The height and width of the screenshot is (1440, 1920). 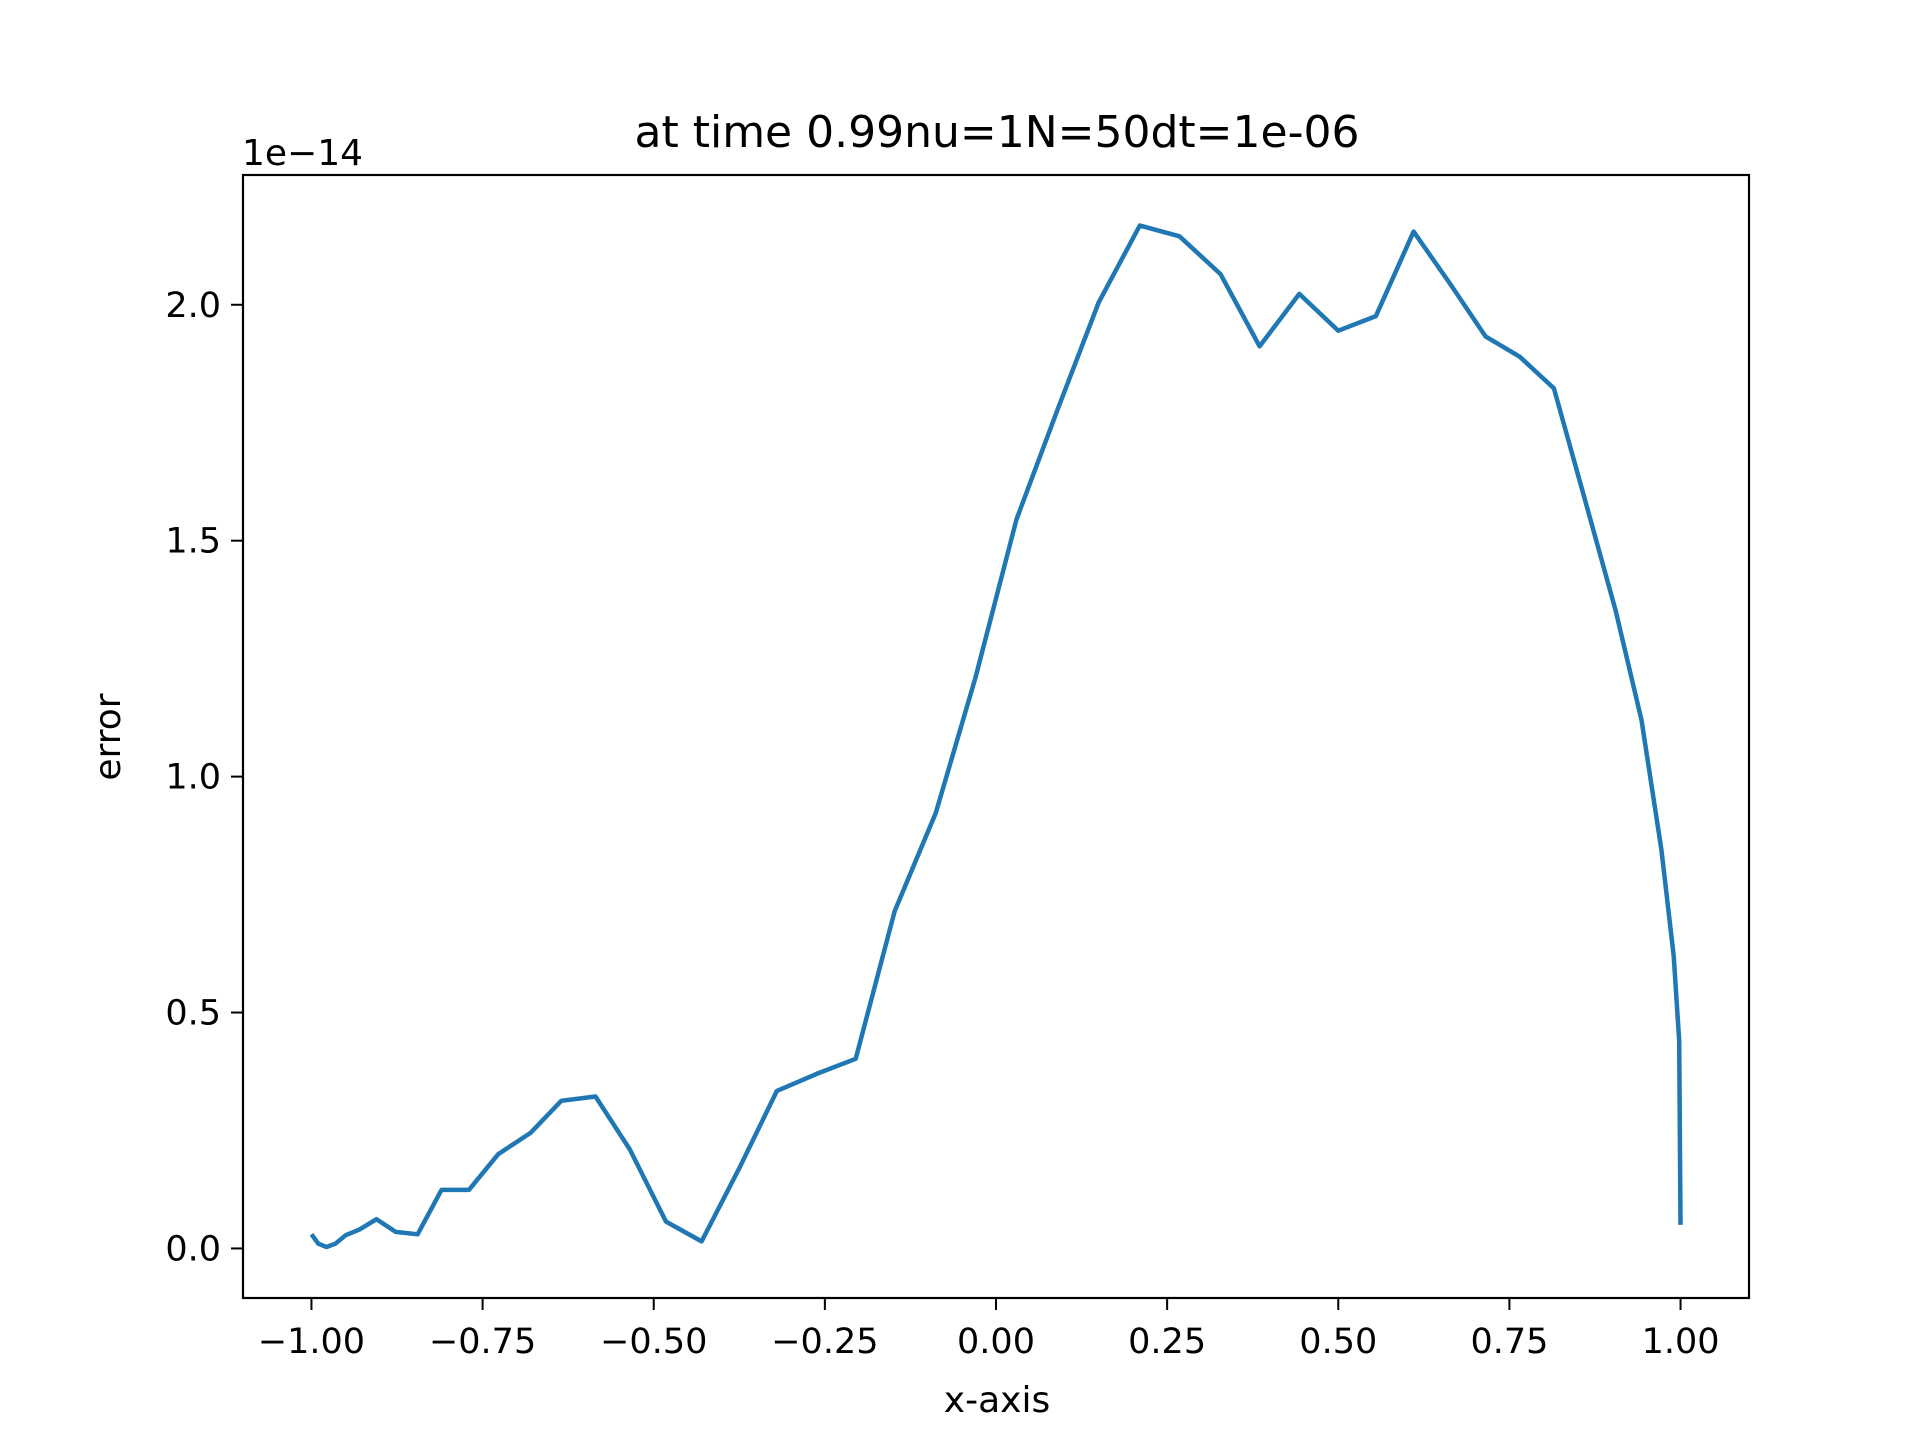 I want to click on y-offset-label: 1e−14, so click(x=302, y=153).